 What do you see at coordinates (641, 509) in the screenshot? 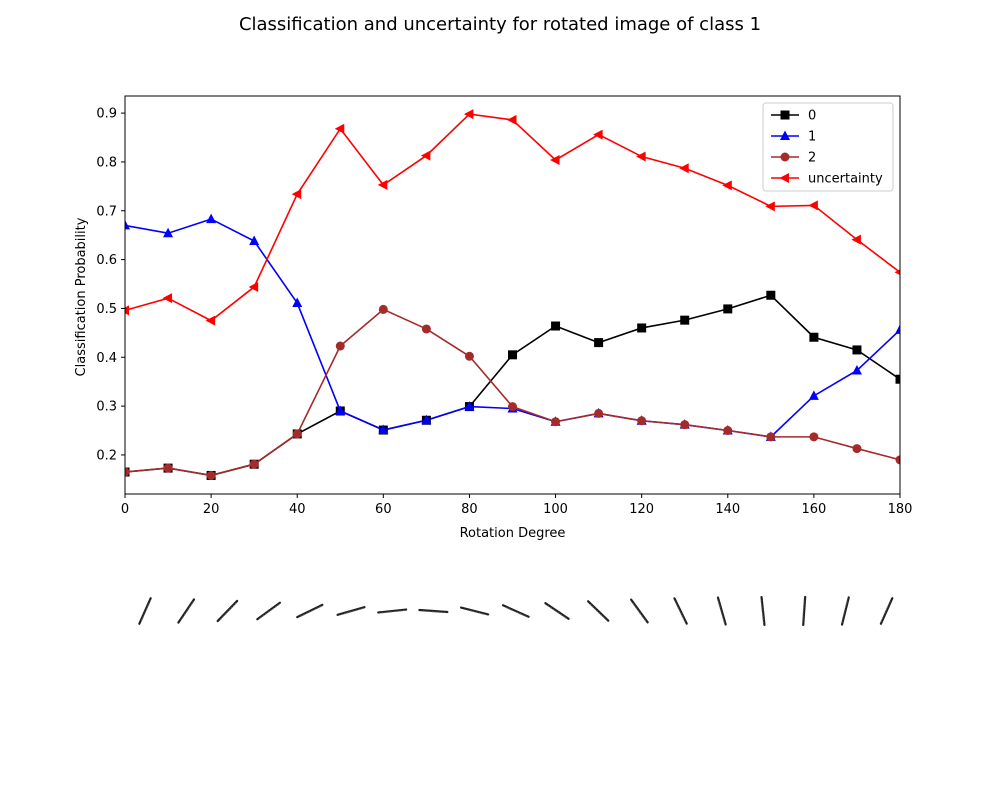
I see `x-tick-label: 120` at bounding box center [641, 509].